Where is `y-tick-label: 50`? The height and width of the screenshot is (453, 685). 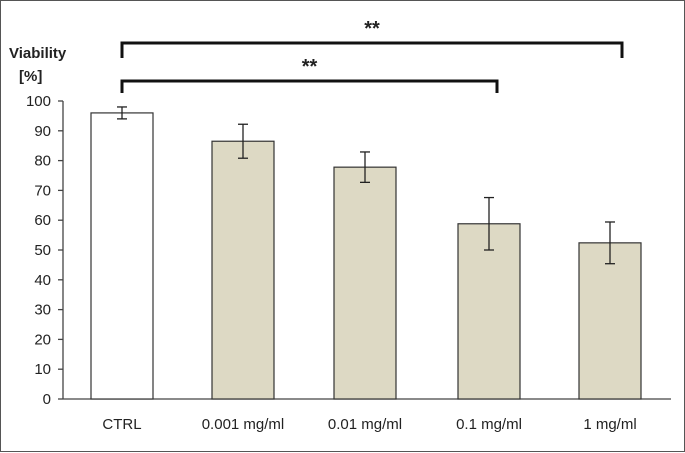 y-tick-label: 50 is located at coordinates (42, 250).